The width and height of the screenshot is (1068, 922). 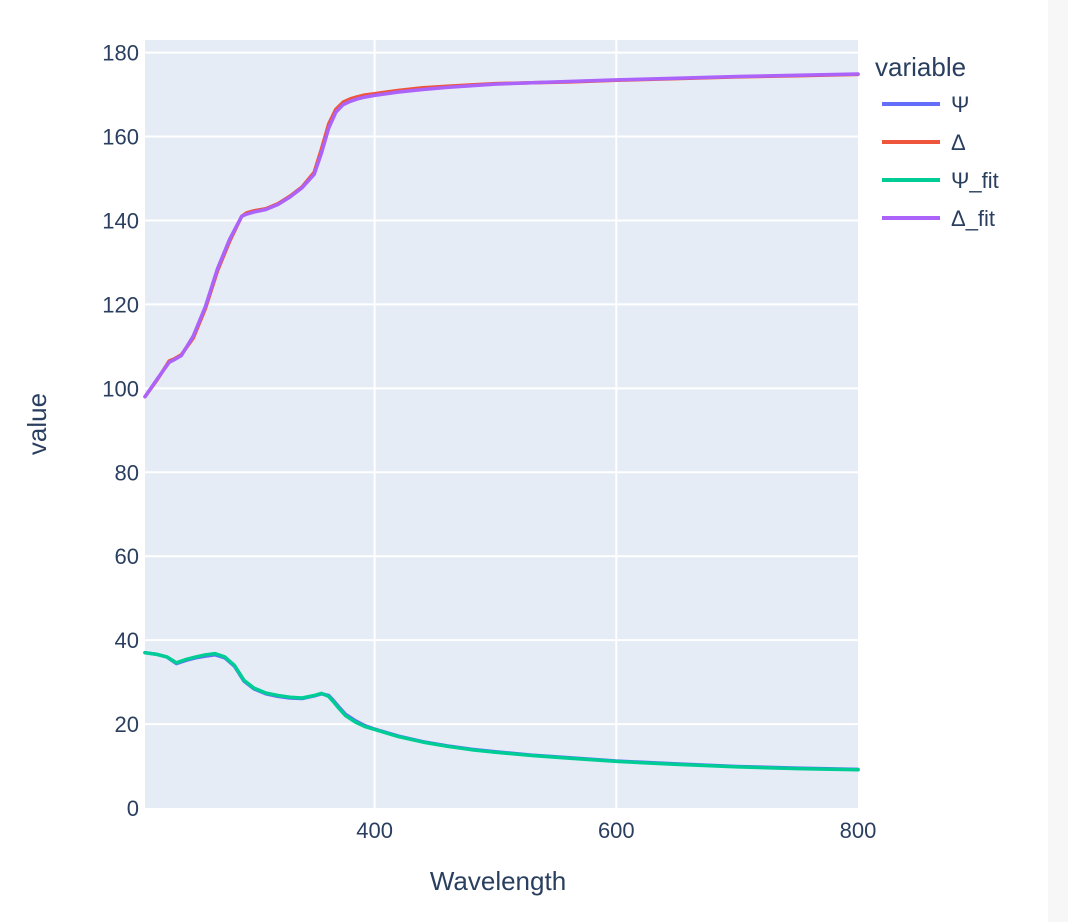 I want to click on y-tick-label: 120, so click(x=120, y=304).